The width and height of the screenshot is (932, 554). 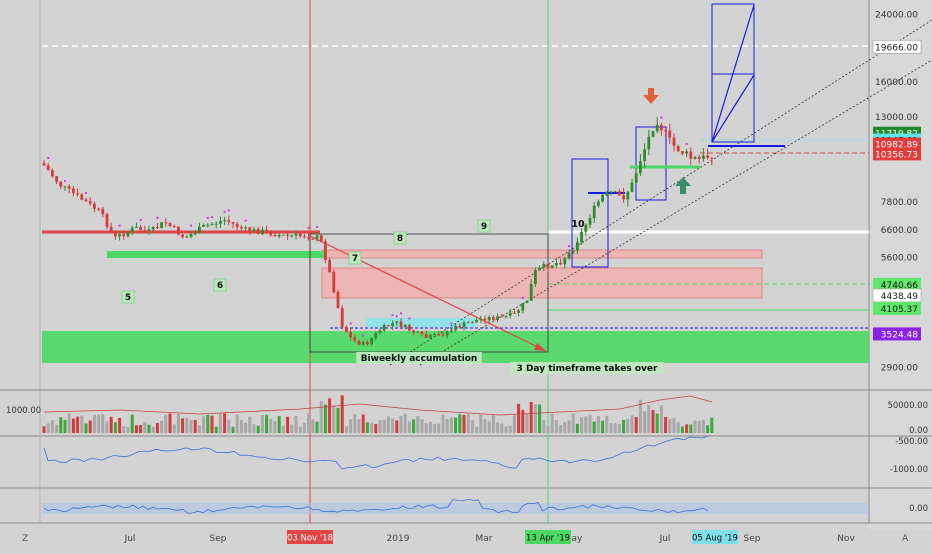 What do you see at coordinates (896, 83) in the screenshot?
I see `price-tick-label: 16000.00` at bounding box center [896, 83].